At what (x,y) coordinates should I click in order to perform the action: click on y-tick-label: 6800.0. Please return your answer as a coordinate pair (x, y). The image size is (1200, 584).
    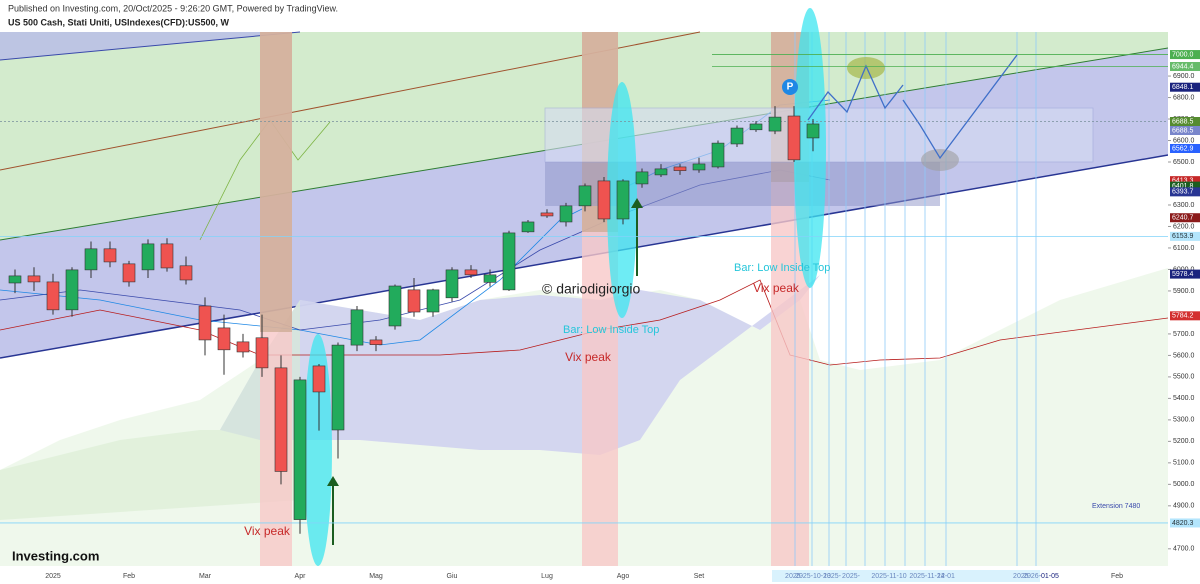
    Looking at the image, I should click on (1184, 97).